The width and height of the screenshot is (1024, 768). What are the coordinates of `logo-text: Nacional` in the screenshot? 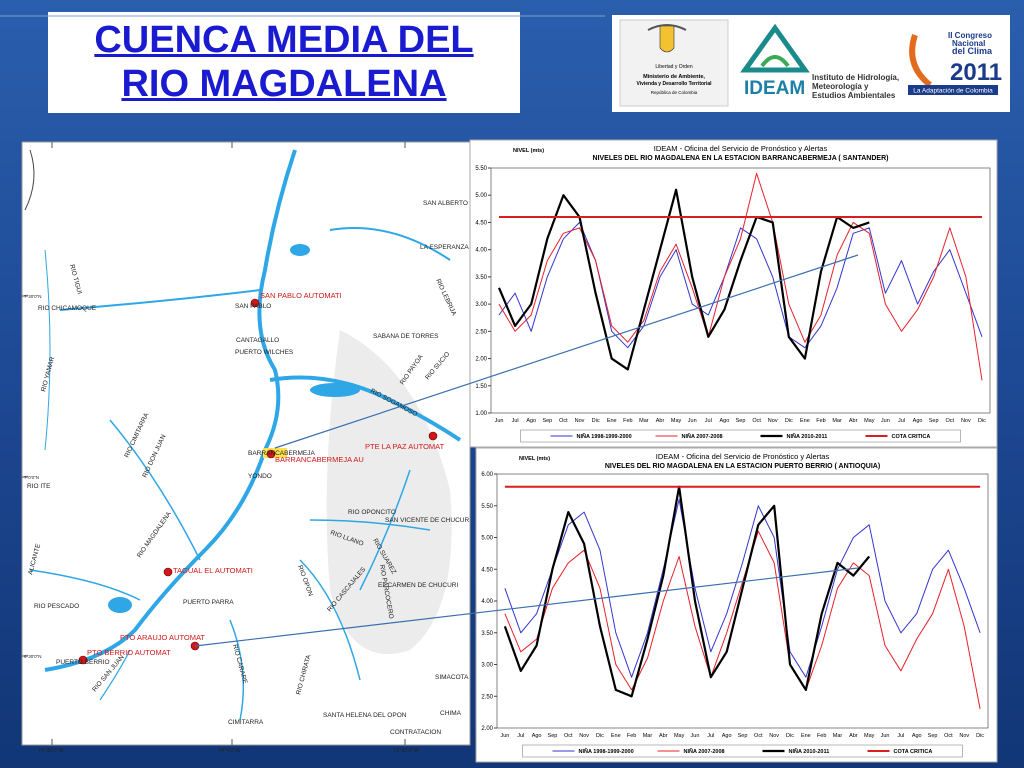 It's located at (968, 43).